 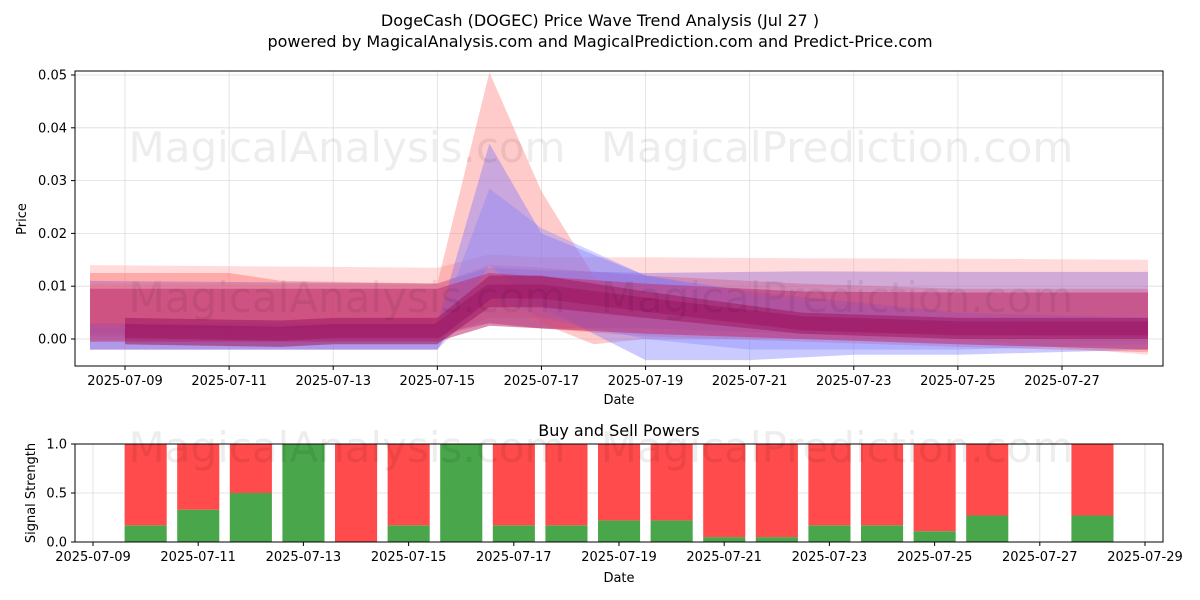 What do you see at coordinates (56, 208) in the screenshot?
I see `price-y-ticks: 0.00 0.01 0.02 0.03 0.04 0.05` at bounding box center [56, 208].